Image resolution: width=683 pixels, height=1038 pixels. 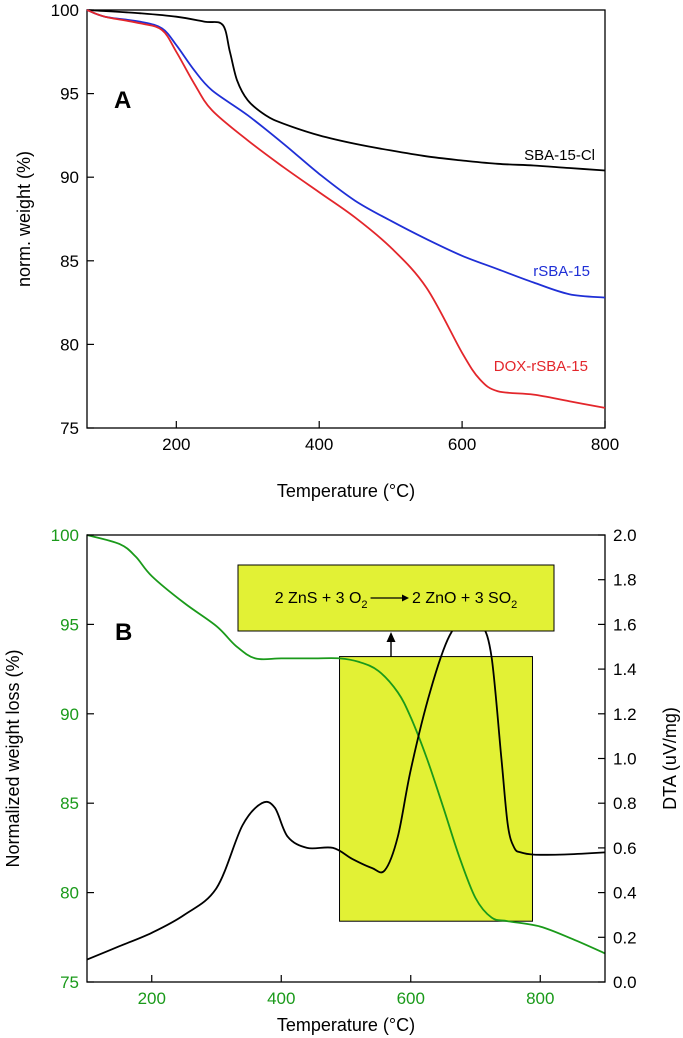 I want to click on chart-b-xtick-label: 600, so click(x=411, y=998).